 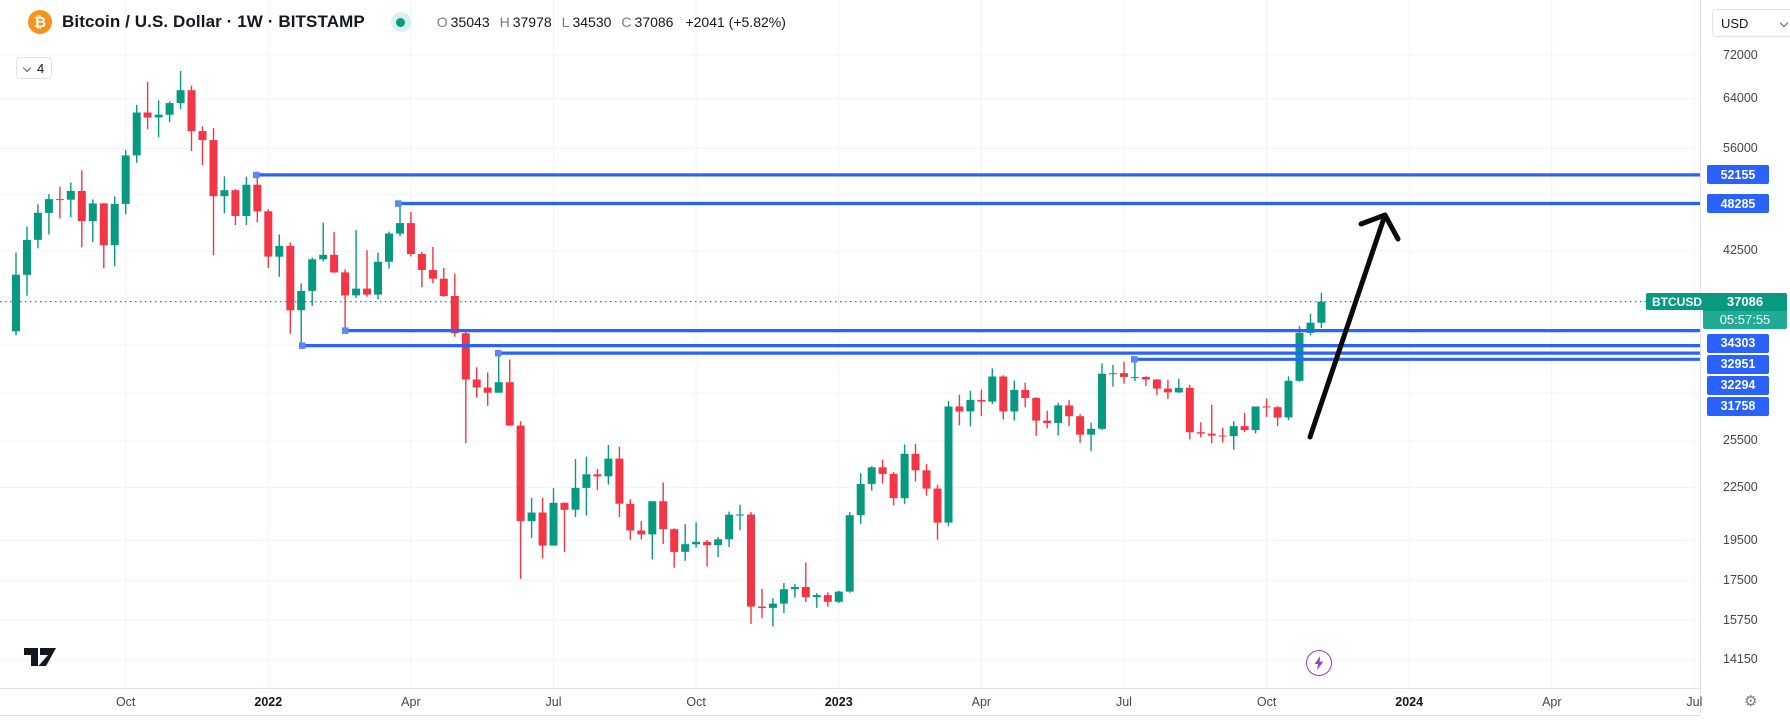 I want to click on time-axis-month-label: Oct, so click(x=696, y=702).